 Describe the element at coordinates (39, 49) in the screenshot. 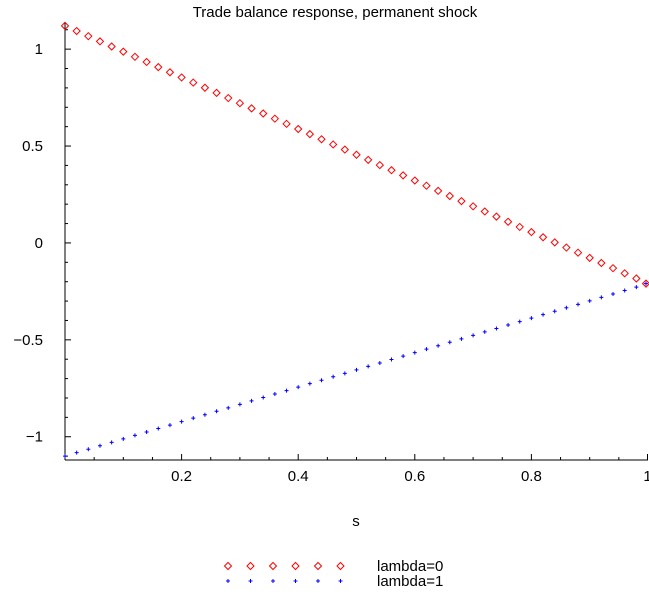

I see `y-tick-label: 1` at that location.